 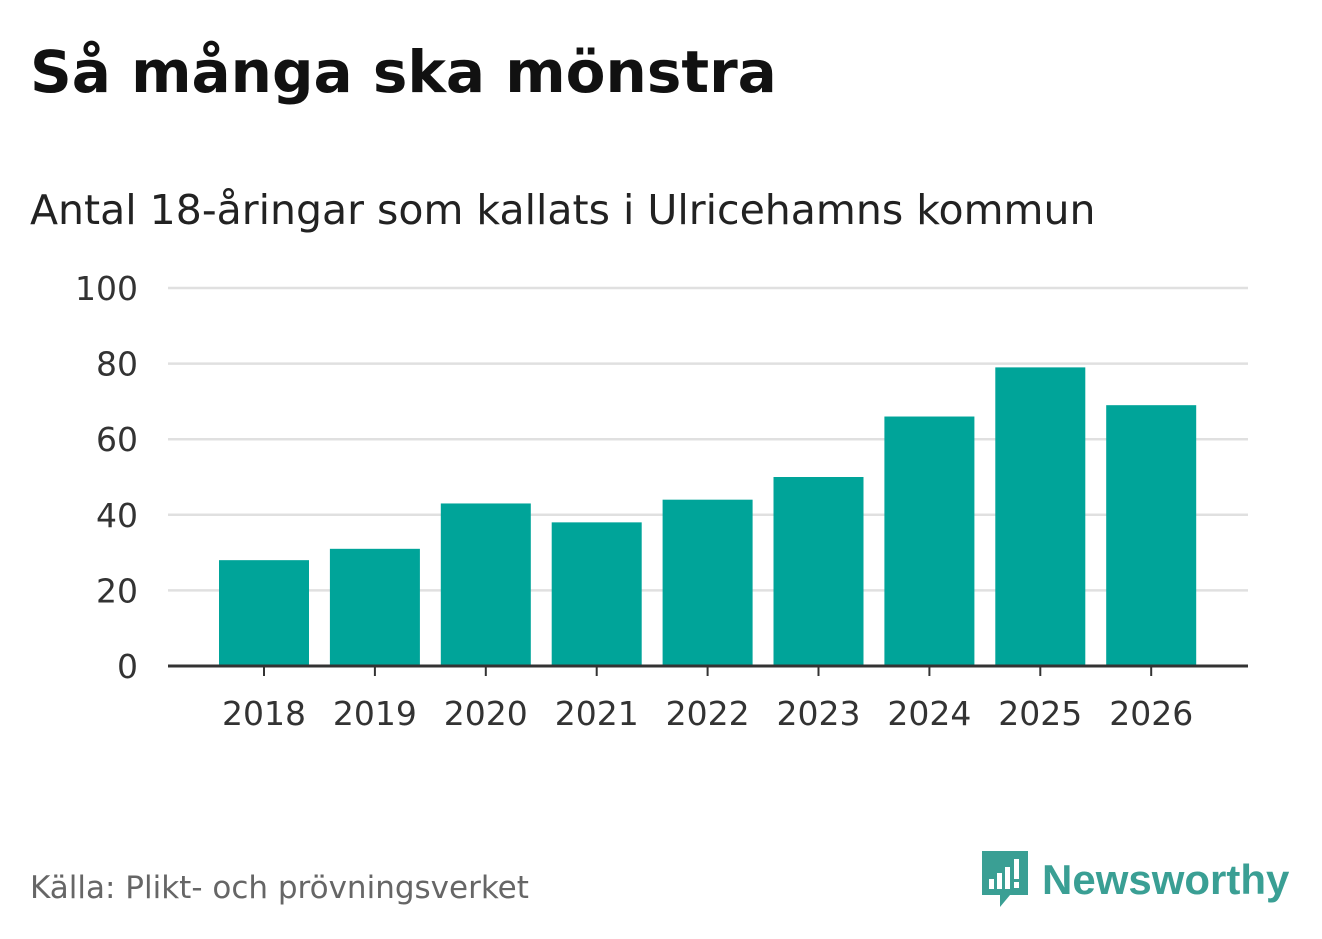 What do you see at coordinates (486, 713) in the screenshot?
I see `x-tick-label: 2020` at bounding box center [486, 713].